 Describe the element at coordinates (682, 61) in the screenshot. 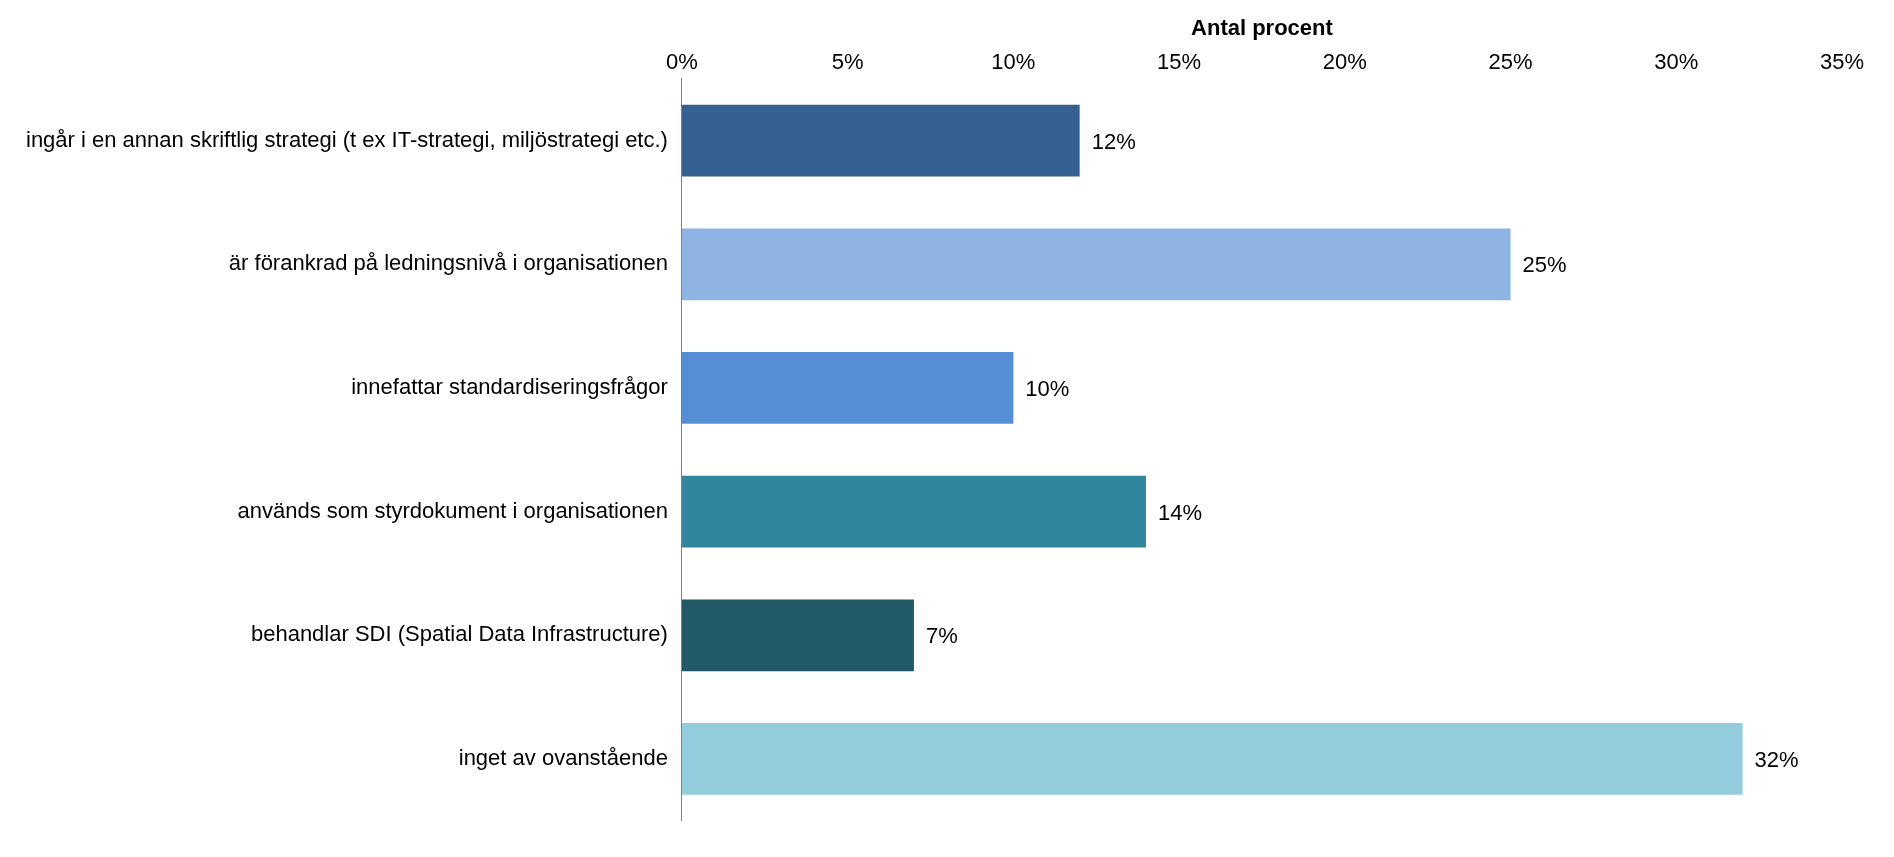

I see `x-tick-label: 0%` at that location.